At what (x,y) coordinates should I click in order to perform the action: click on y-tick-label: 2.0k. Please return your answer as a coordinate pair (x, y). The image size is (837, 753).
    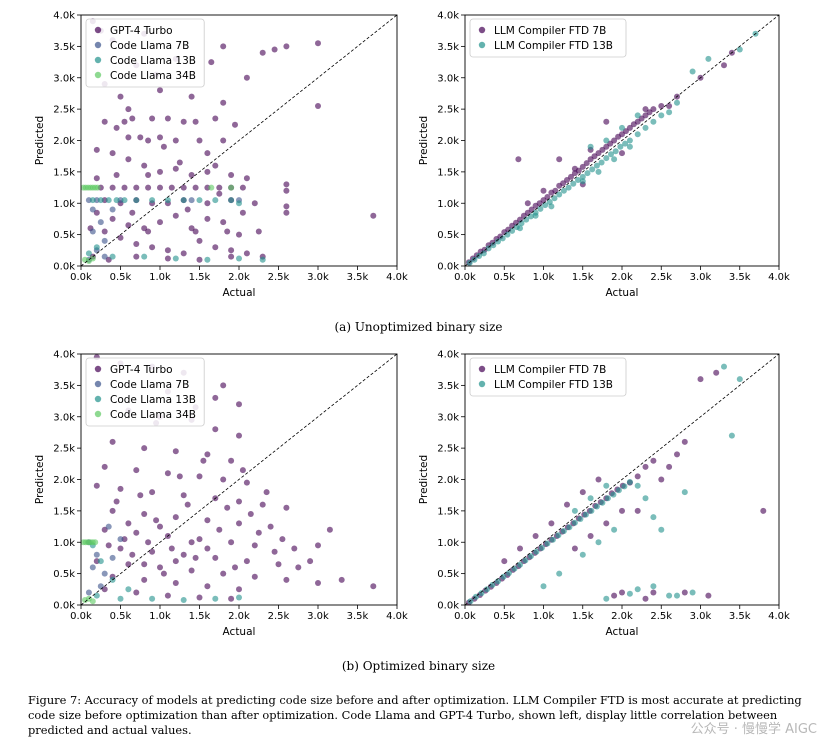
    Looking at the image, I should click on (448, 480).